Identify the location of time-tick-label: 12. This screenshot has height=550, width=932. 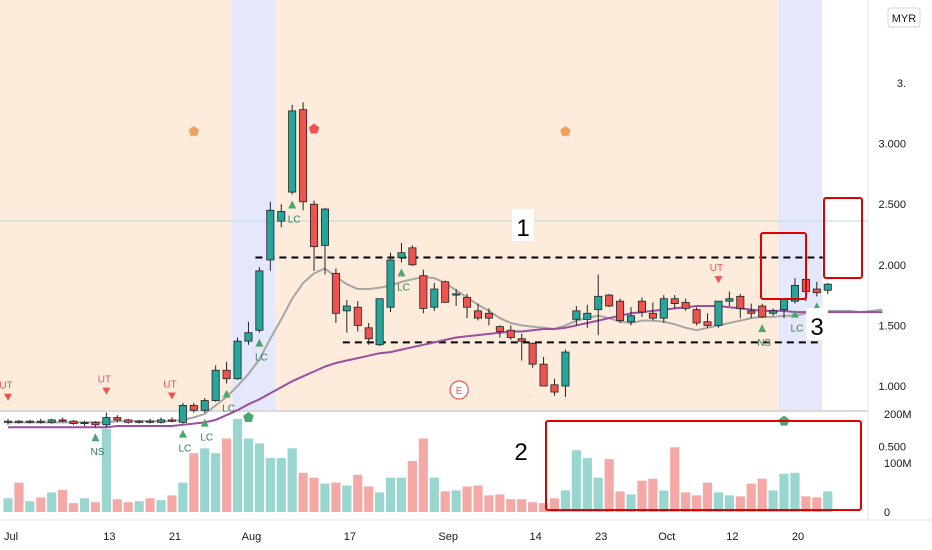
(732, 537).